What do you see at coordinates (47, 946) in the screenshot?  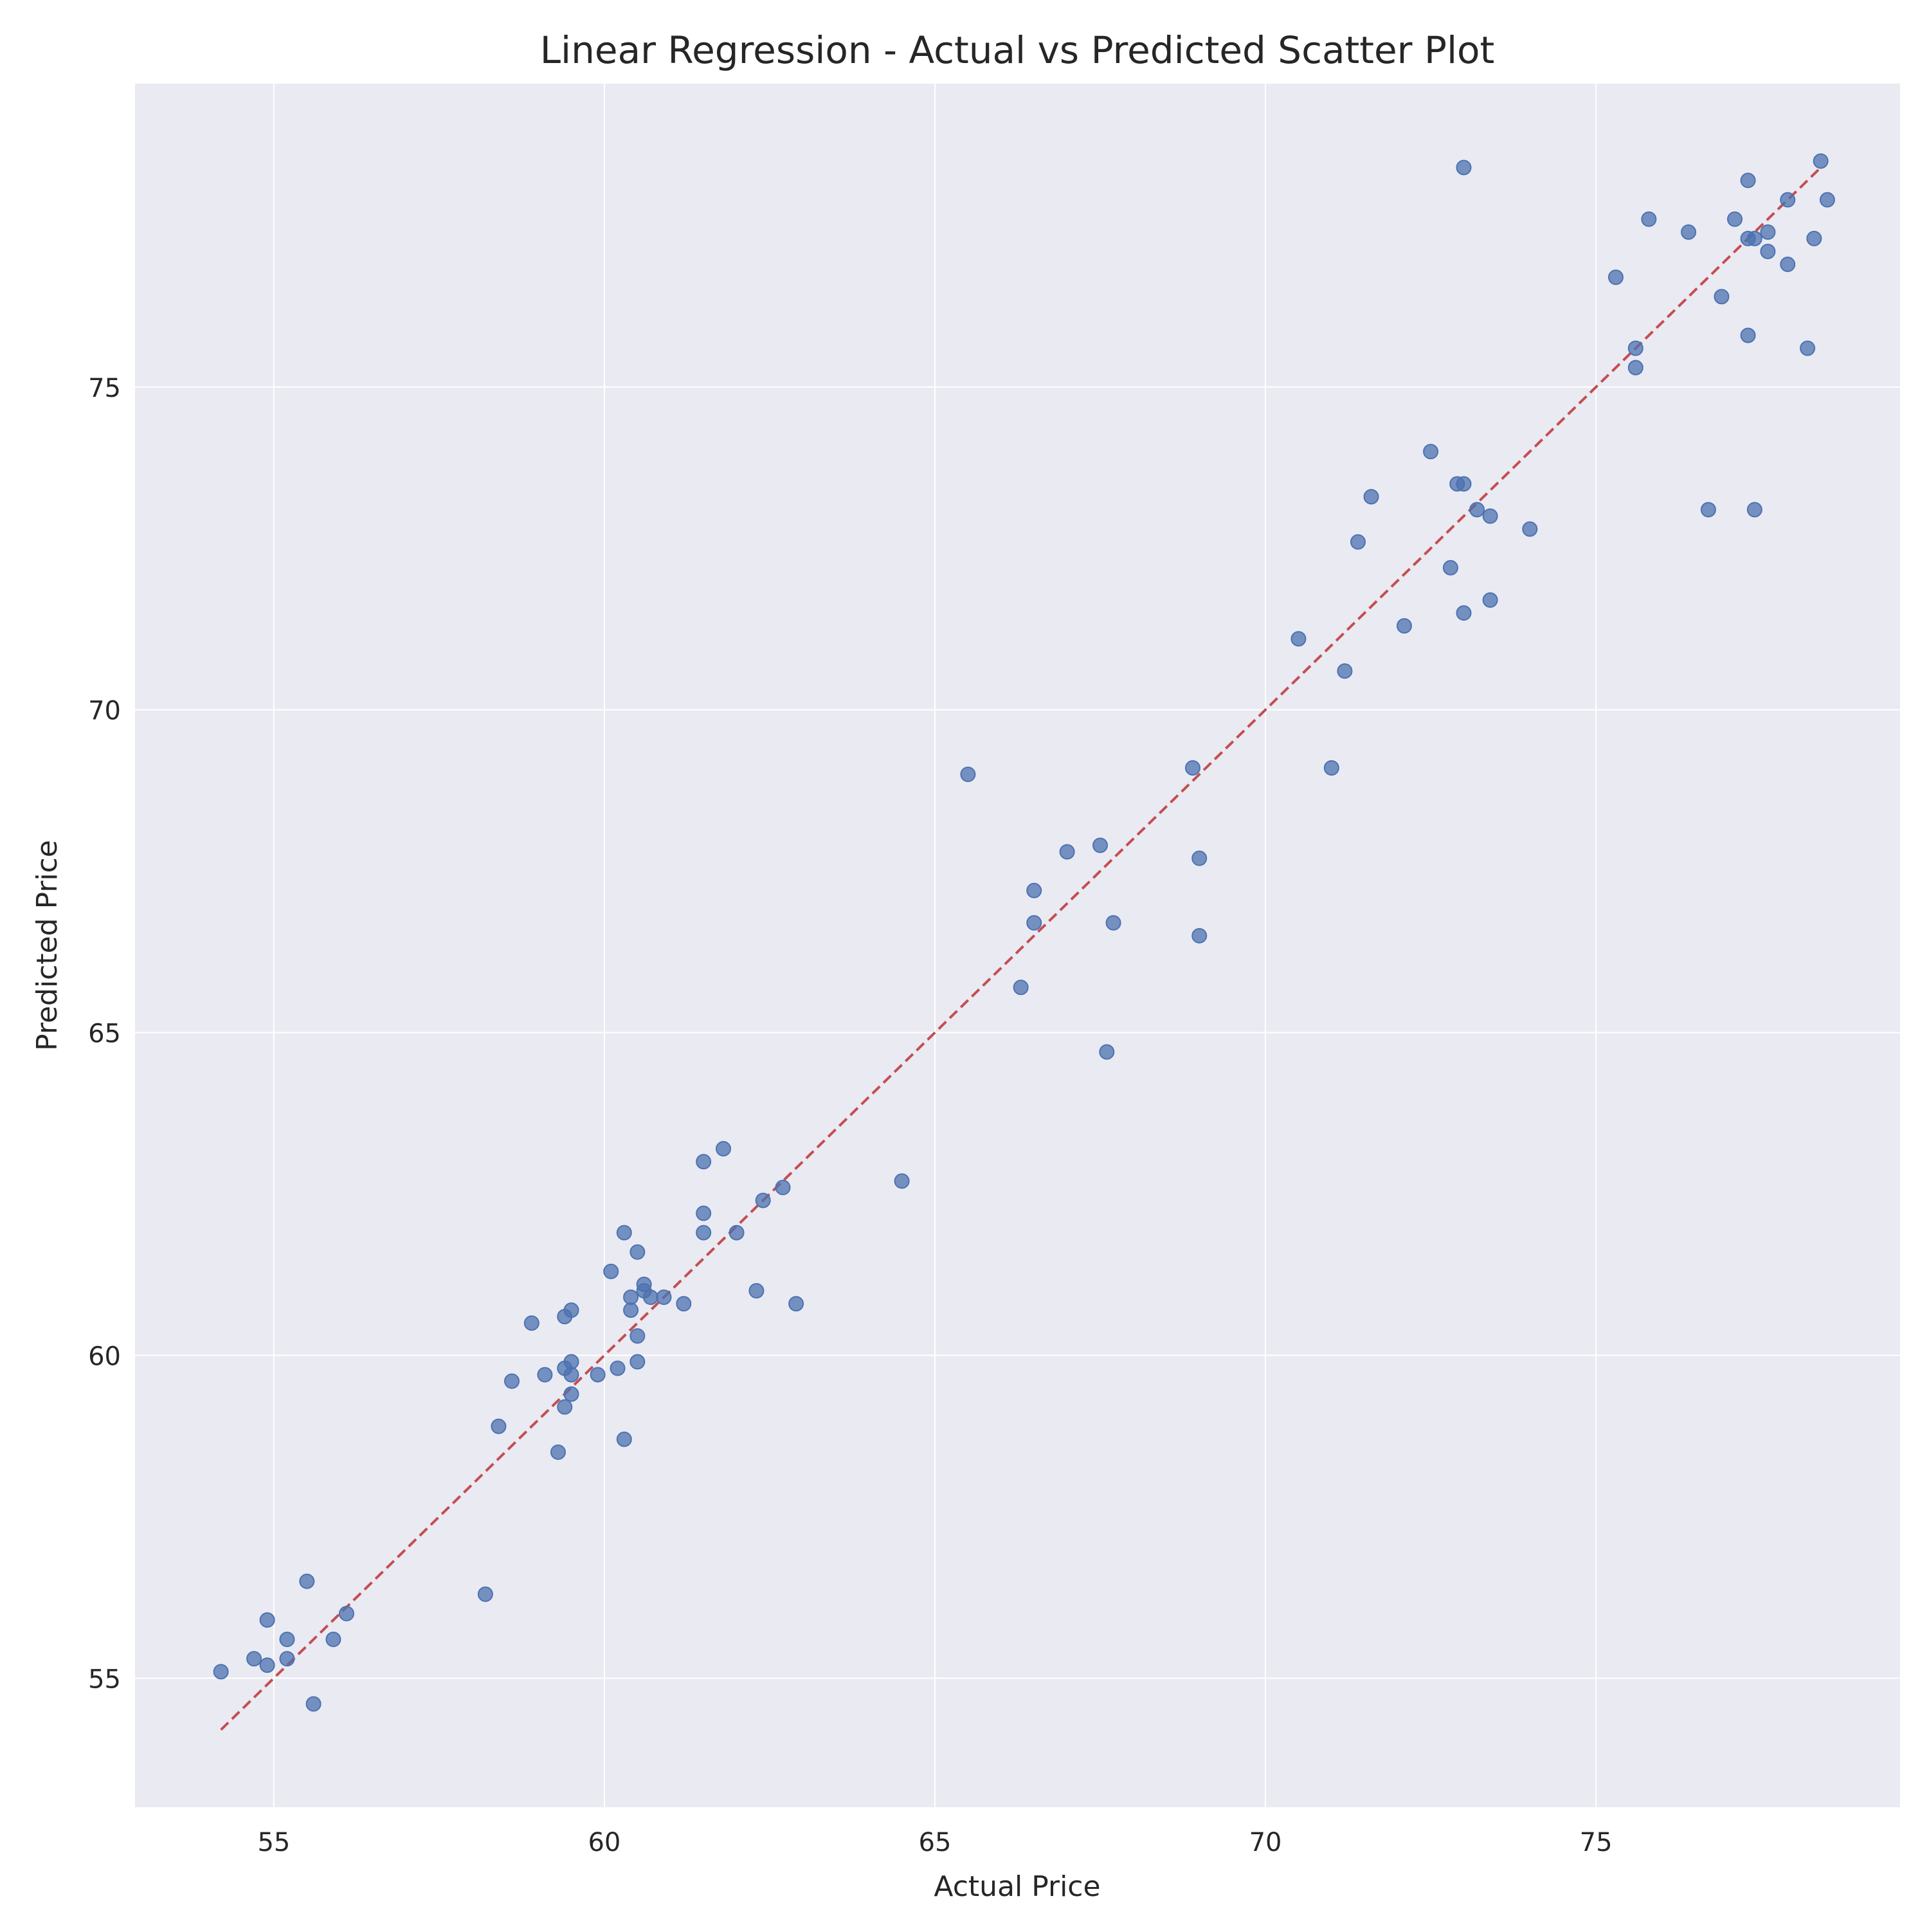 I see `y-axis-label: Predicted Price` at bounding box center [47, 946].